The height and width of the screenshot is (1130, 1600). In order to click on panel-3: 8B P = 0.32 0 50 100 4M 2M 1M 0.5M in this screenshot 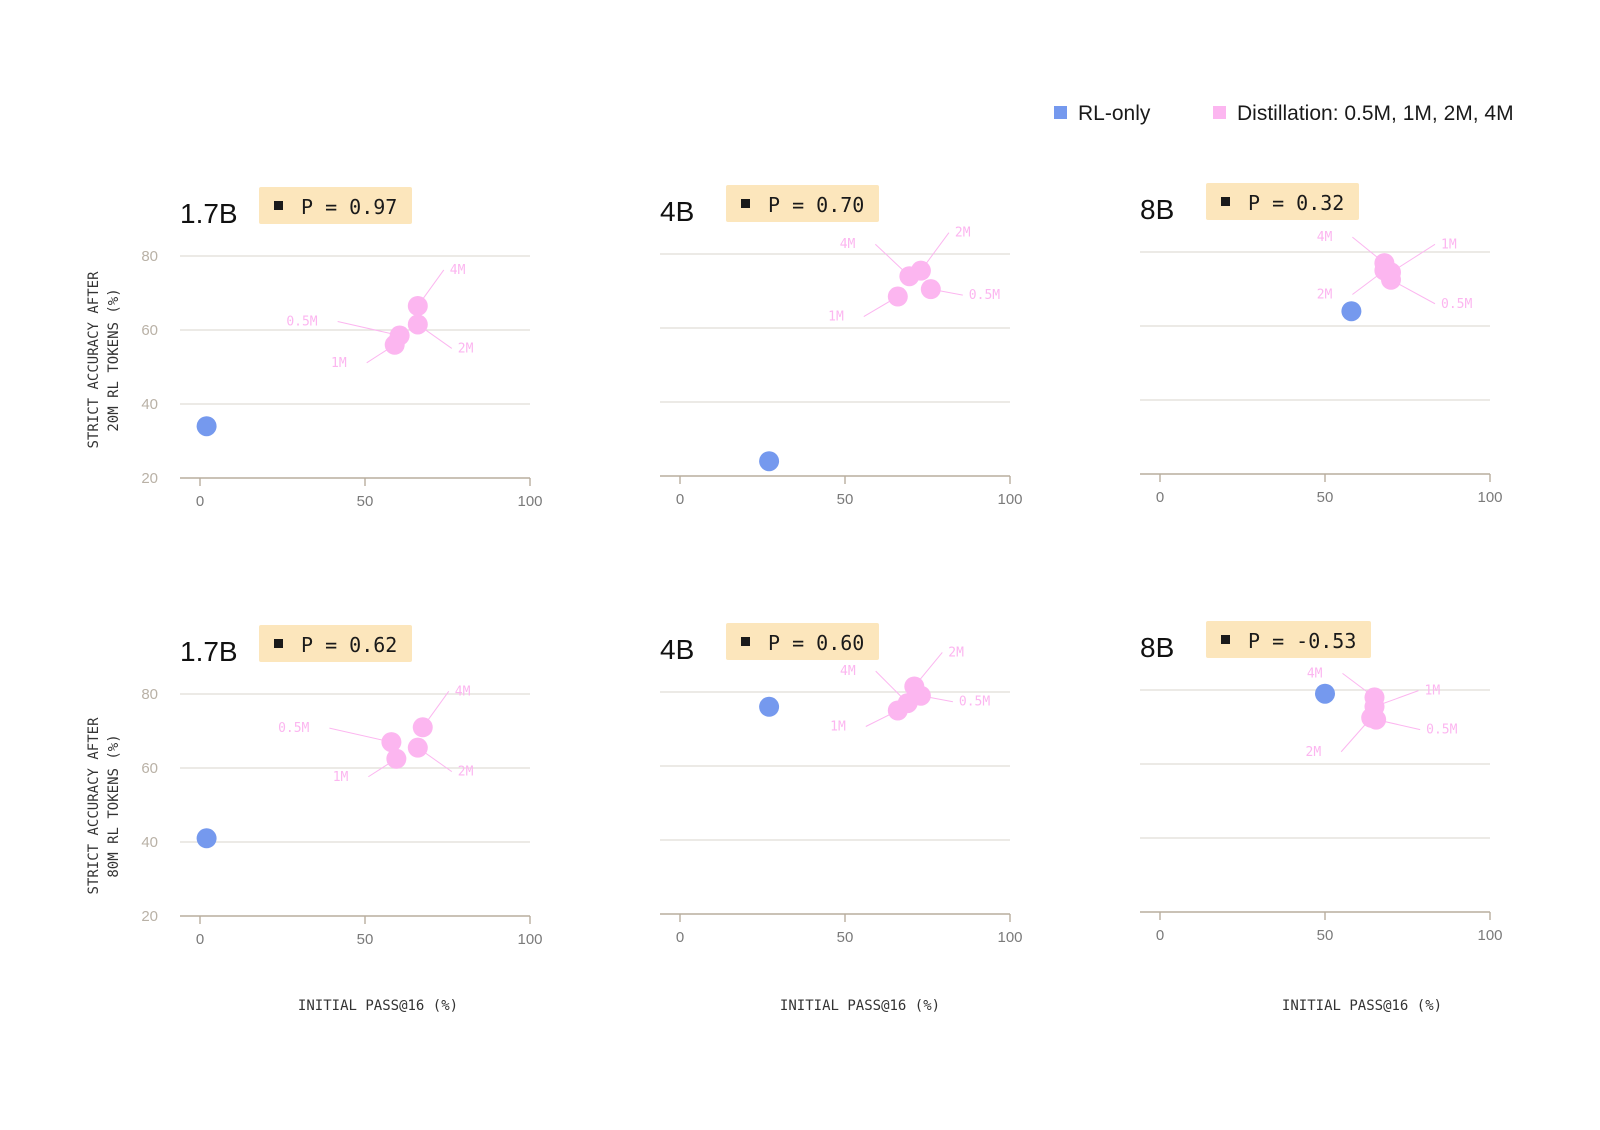, I will do `click(1321, 344)`.